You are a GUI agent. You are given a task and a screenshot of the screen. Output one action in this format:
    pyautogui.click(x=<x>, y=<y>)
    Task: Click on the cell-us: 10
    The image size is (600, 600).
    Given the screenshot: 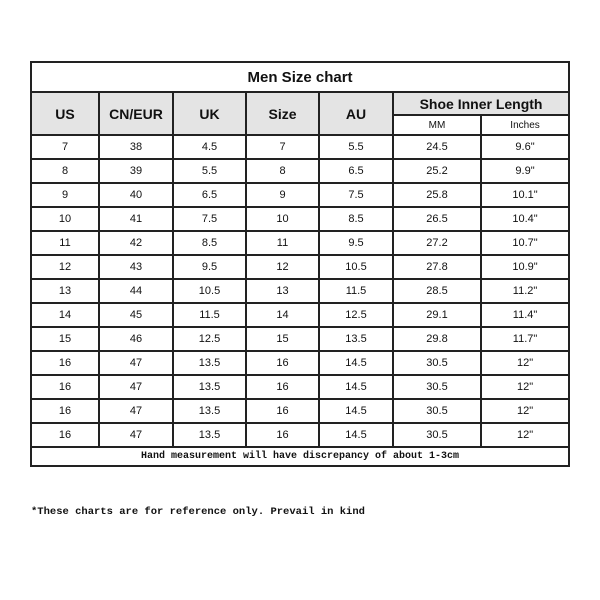 What is the action you would take?
    pyautogui.click(x=65, y=219)
    